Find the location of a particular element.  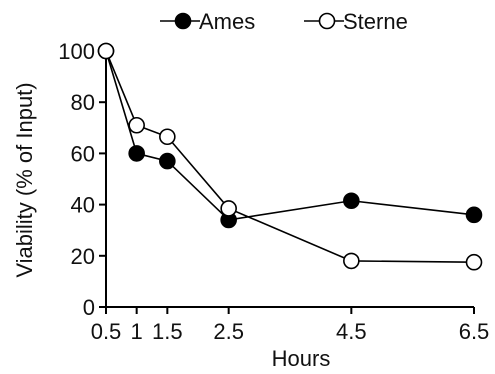

y-tick-label: 100 is located at coordinates (76, 51).